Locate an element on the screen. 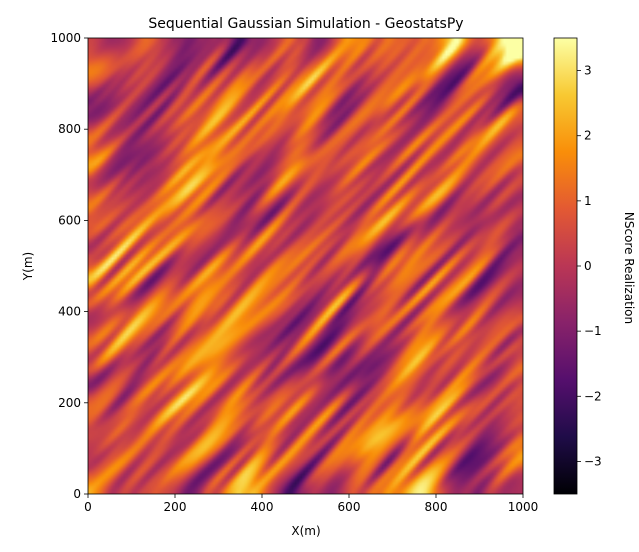 The height and width of the screenshot is (552, 639). colorbar-tick-label: −1 is located at coordinates (593, 331).